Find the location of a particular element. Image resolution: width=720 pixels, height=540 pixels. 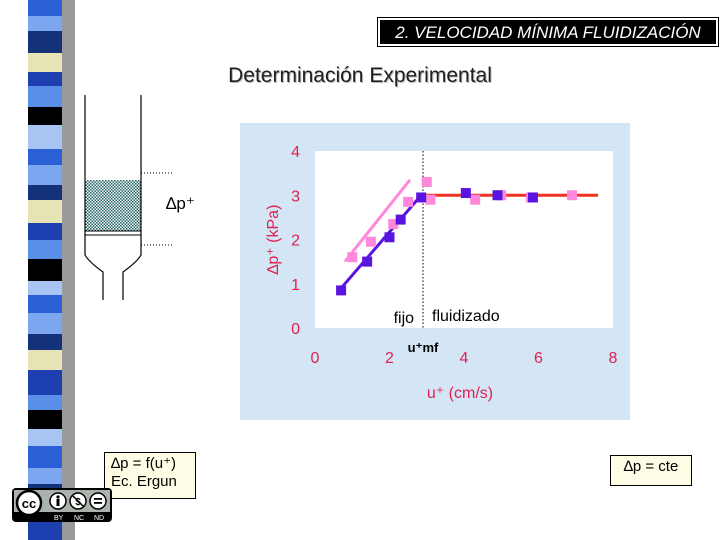

y-tick-label: 0 is located at coordinates (295, 329).